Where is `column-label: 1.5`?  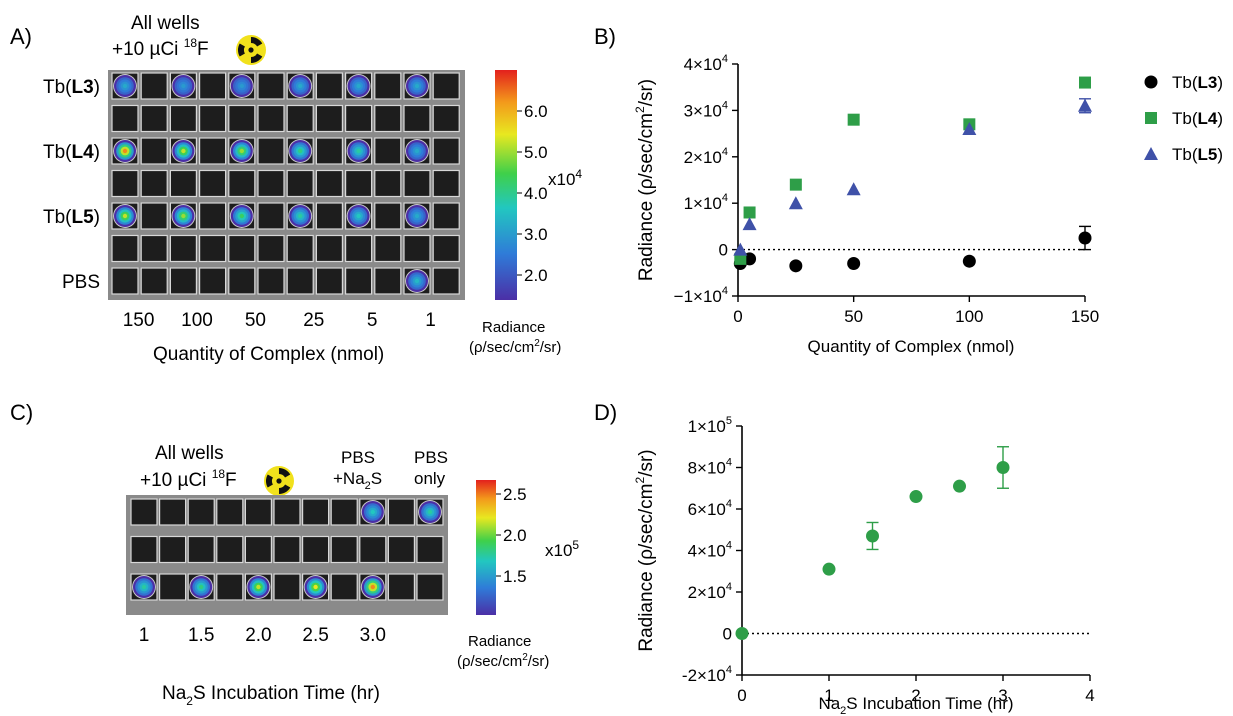
column-label: 1.5 is located at coordinates (201, 635).